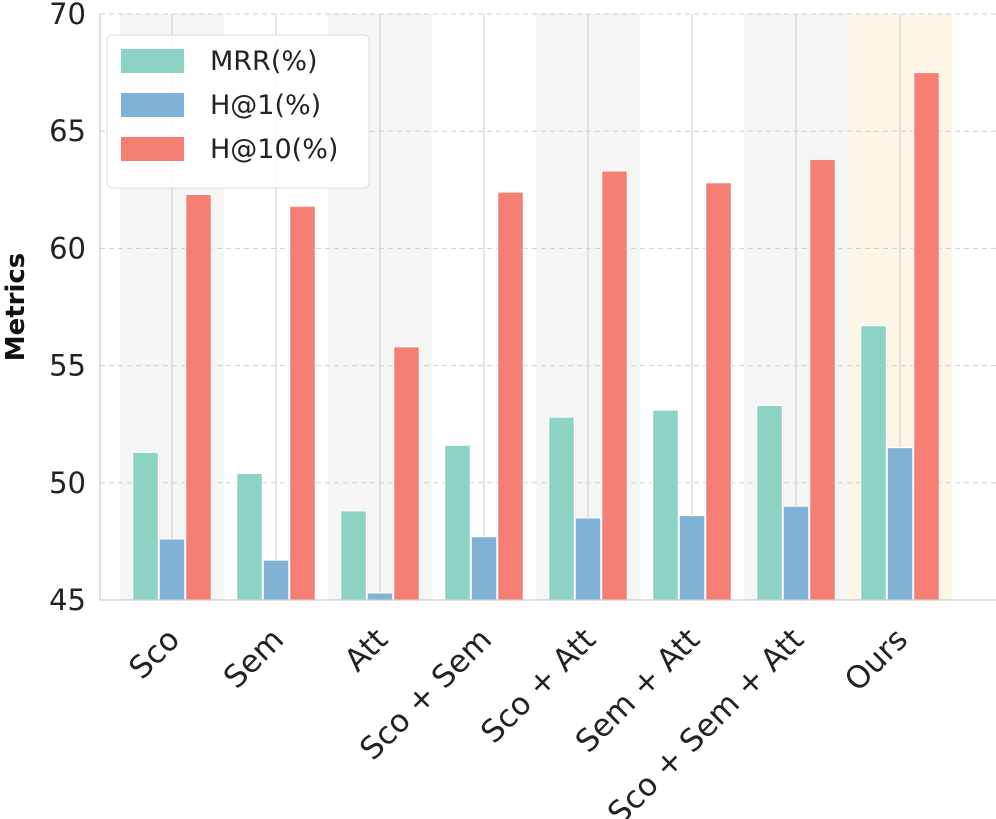 This screenshot has width=996, height=819. I want to click on x-tick-label: Sem, so click(254, 659).